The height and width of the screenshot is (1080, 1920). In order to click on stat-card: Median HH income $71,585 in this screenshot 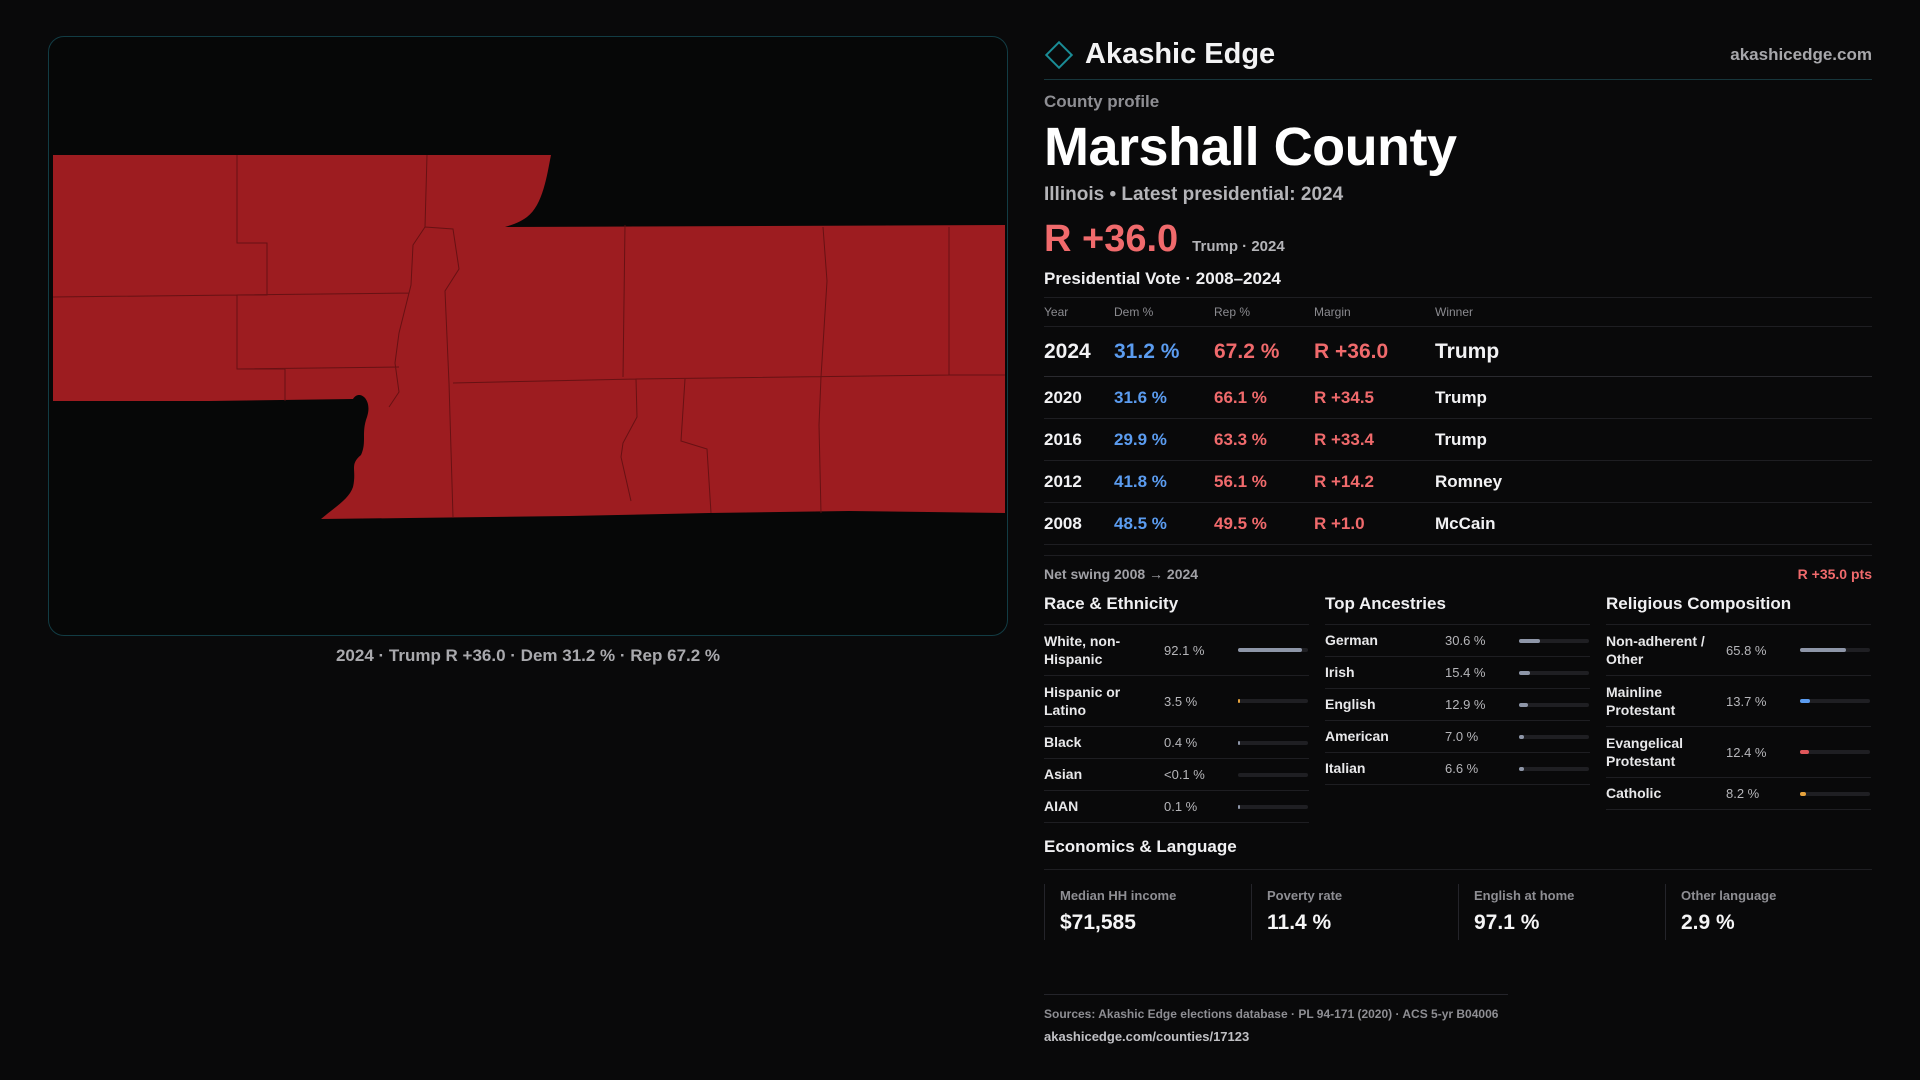, I will do `click(1147, 912)`.